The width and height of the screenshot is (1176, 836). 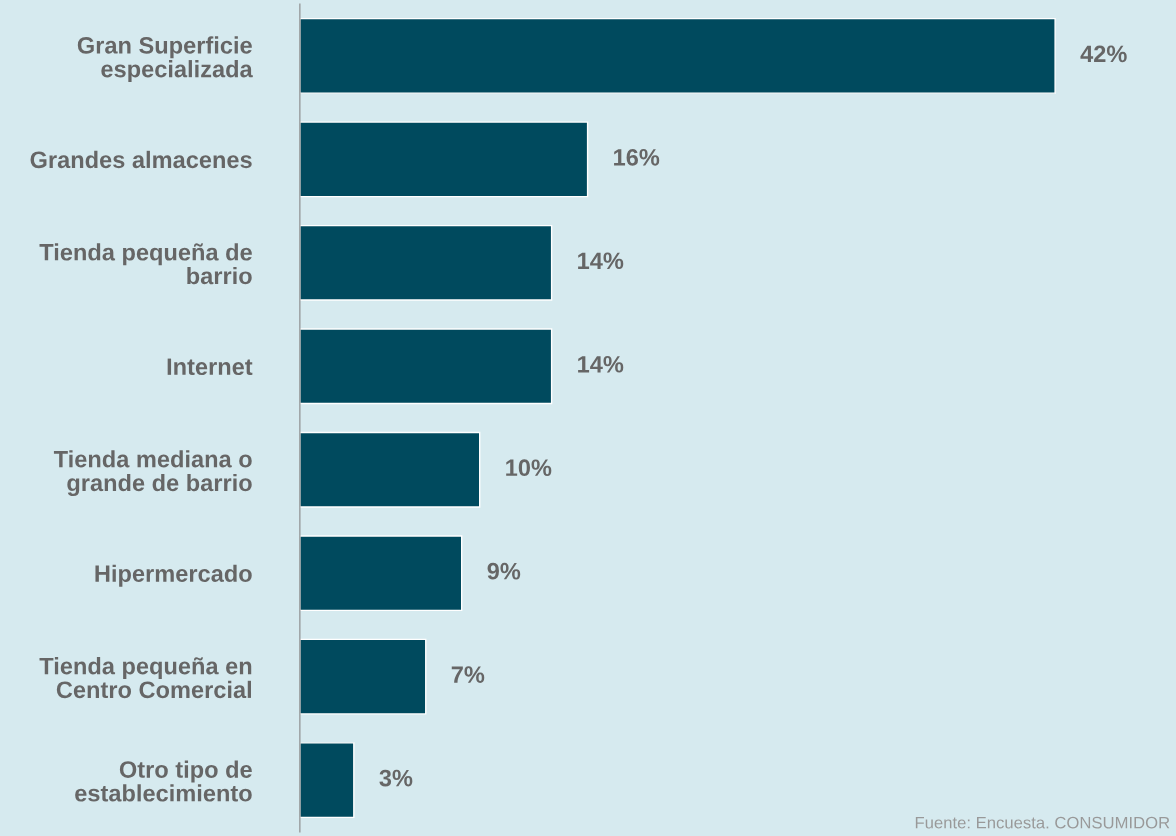 I want to click on y-tick-label: Grandes almacenes, so click(x=141, y=159).